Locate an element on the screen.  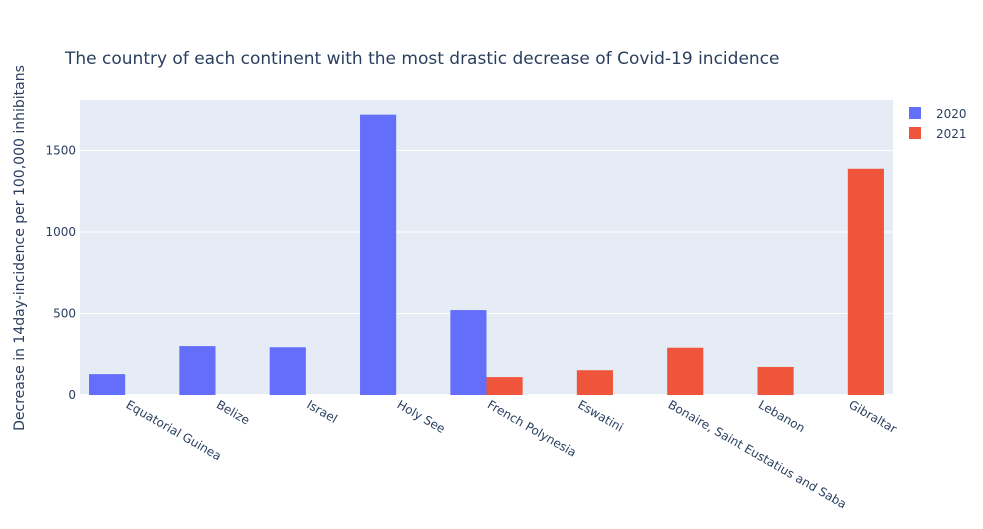
legend: 2020 2021 is located at coordinates (938, 124).